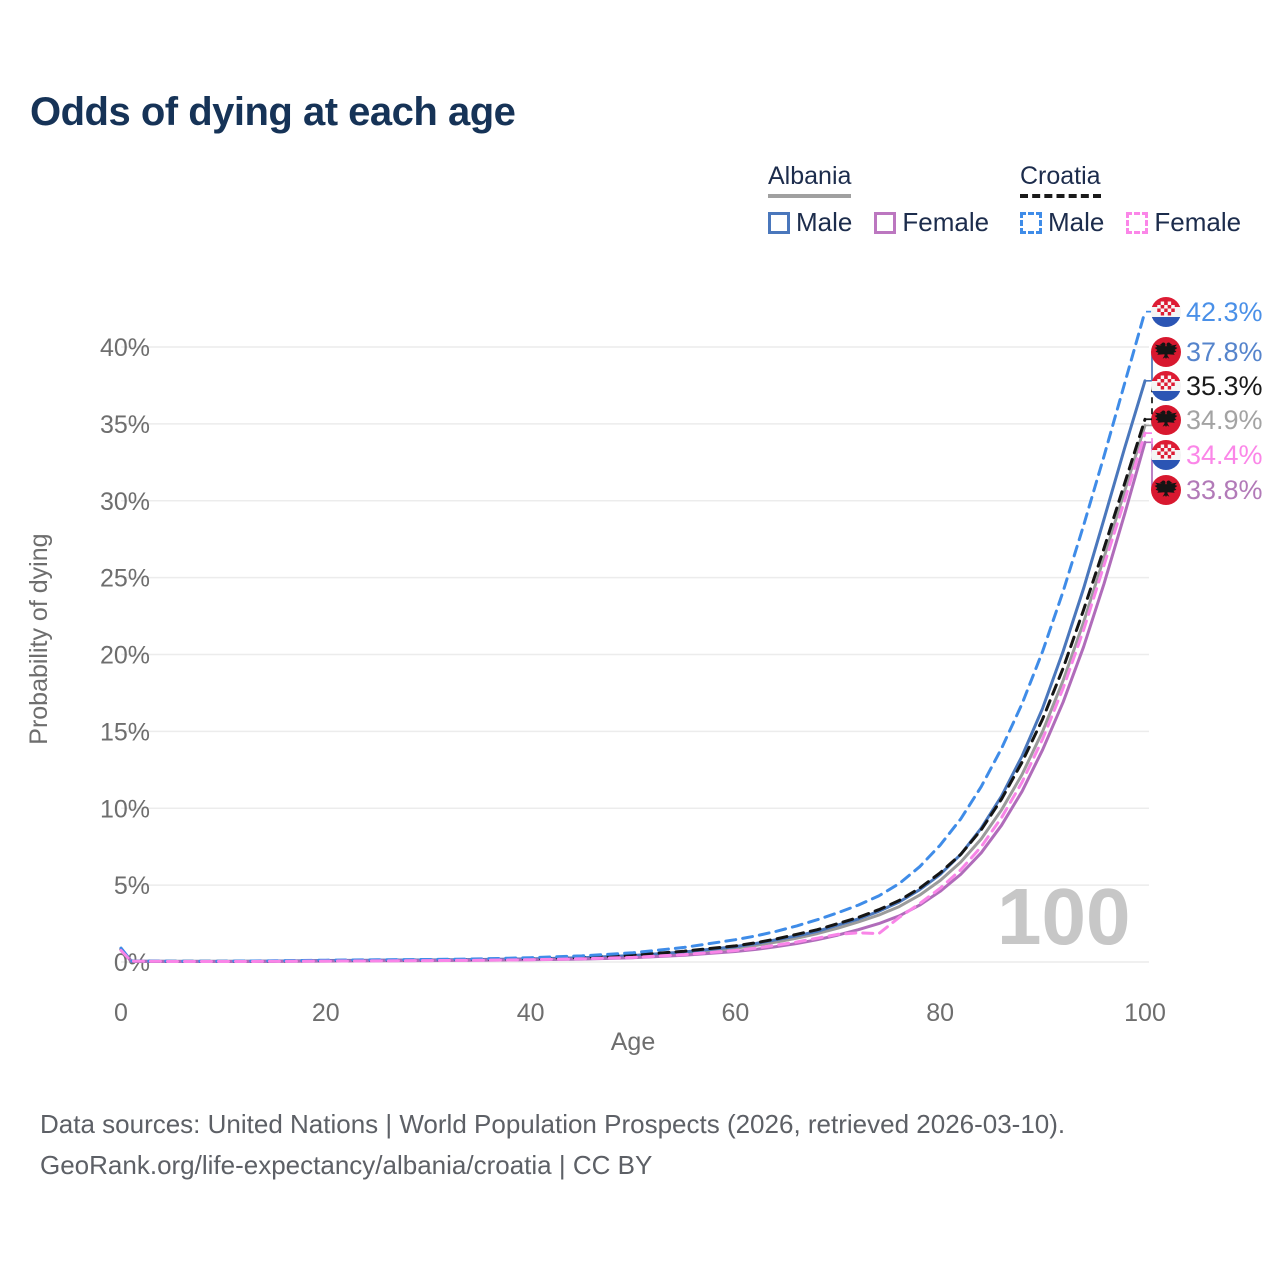 The height and width of the screenshot is (1280, 1280). What do you see at coordinates (125, 732) in the screenshot?
I see `y-tick-label: 15%` at bounding box center [125, 732].